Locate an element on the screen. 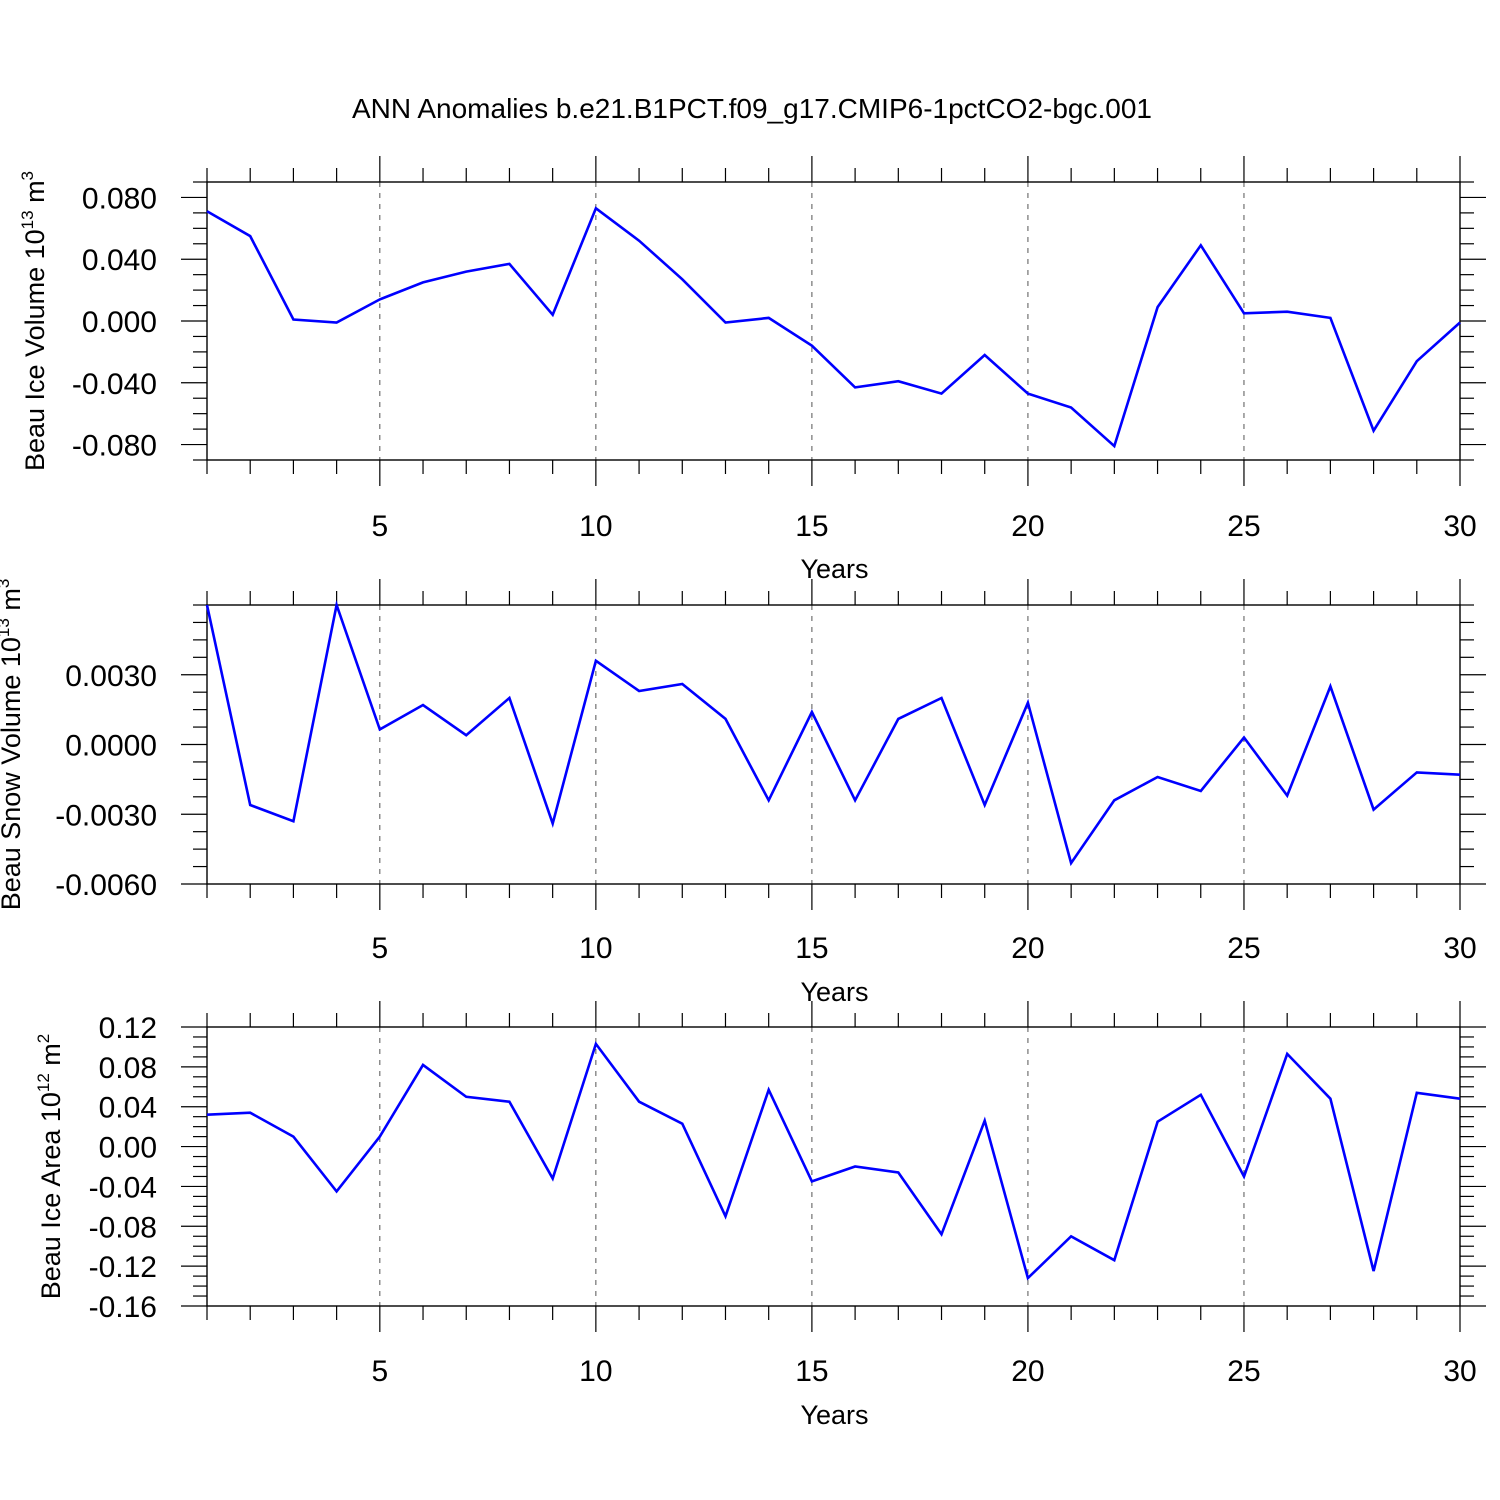 The image size is (1500, 1500). y-tick-label: -0.08 is located at coordinates (123, 1227).